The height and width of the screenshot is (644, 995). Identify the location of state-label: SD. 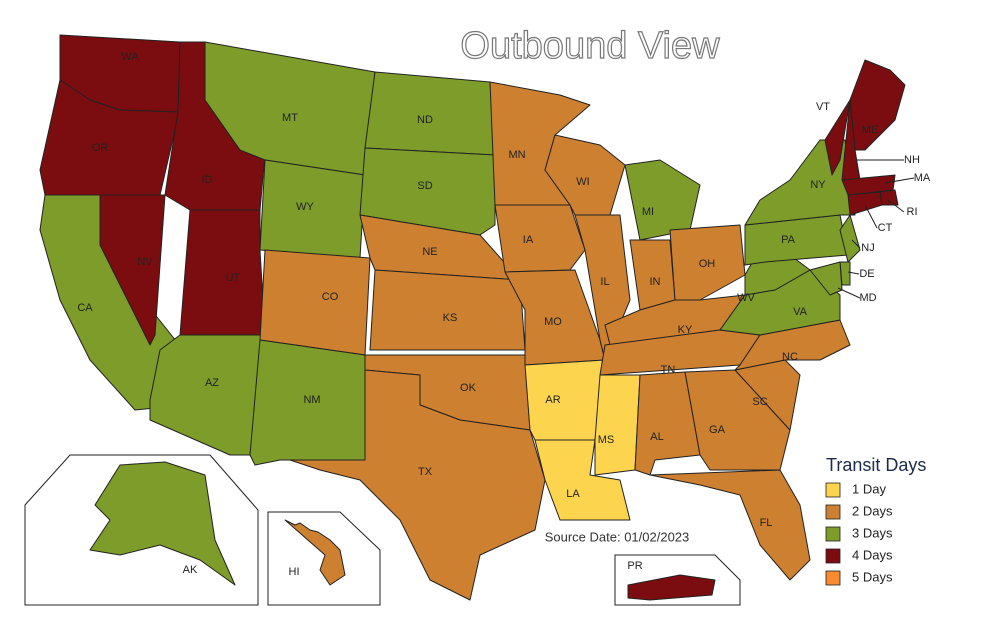
(424, 186).